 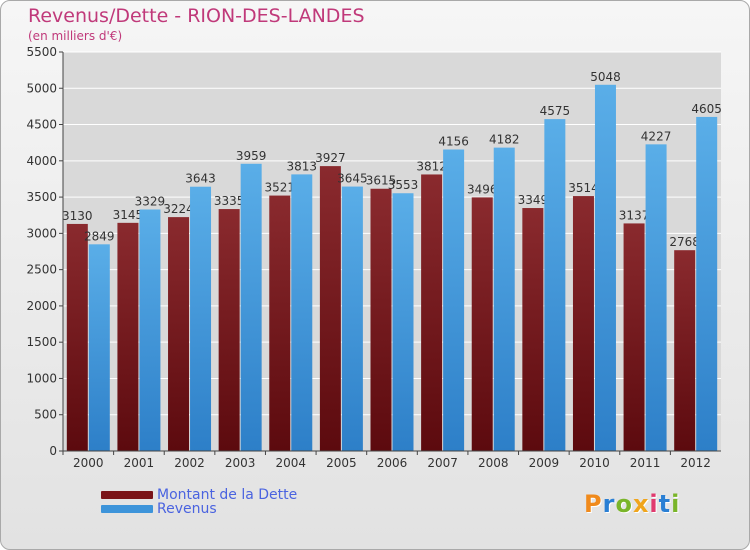 What do you see at coordinates (706, 109) in the screenshot?
I see `data-label-revenus: 4605` at bounding box center [706, 109].